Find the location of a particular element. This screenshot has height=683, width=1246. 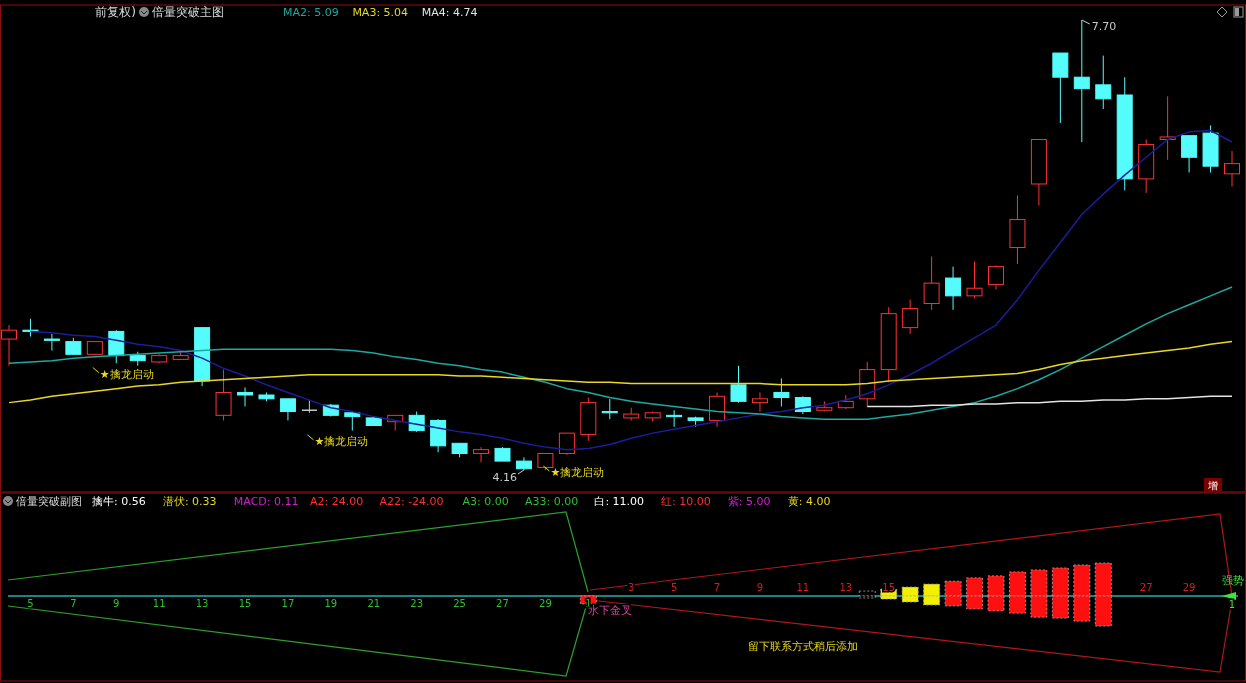

x-tick-label: 17 is located at coordinates (288, 603).